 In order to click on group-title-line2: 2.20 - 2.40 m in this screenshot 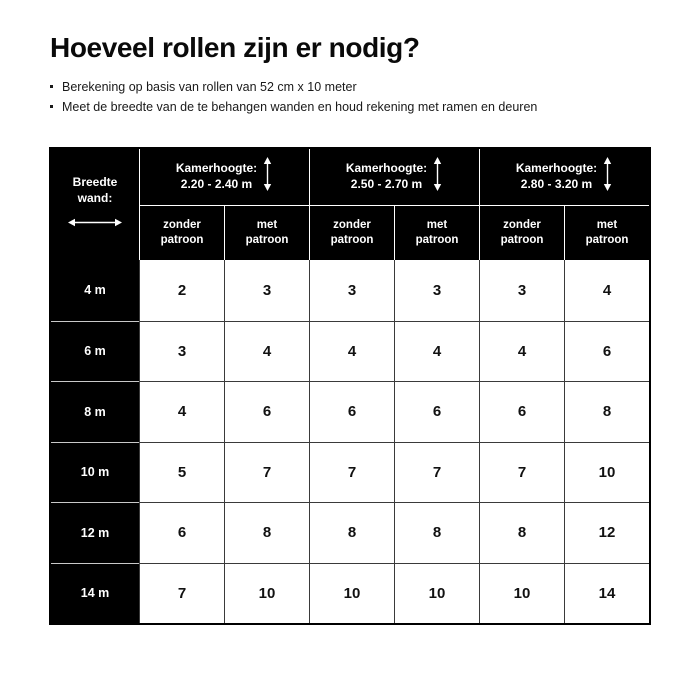, I will do `click(216, 184)`.